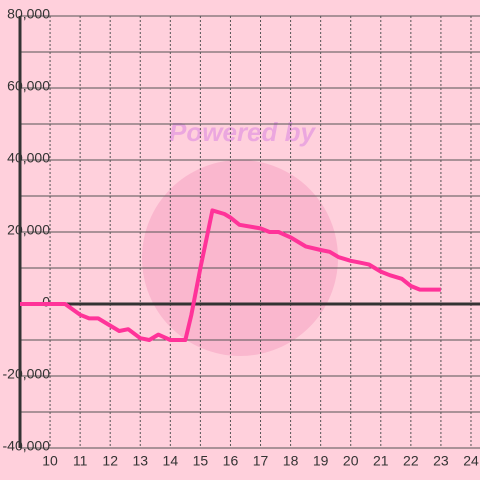 The height and width of the screenshot is (480, 480). What do you see at coordinates (291, 461) in the screenshot?
I see `x-tick-label: 18` at bounding box center [291, 461].